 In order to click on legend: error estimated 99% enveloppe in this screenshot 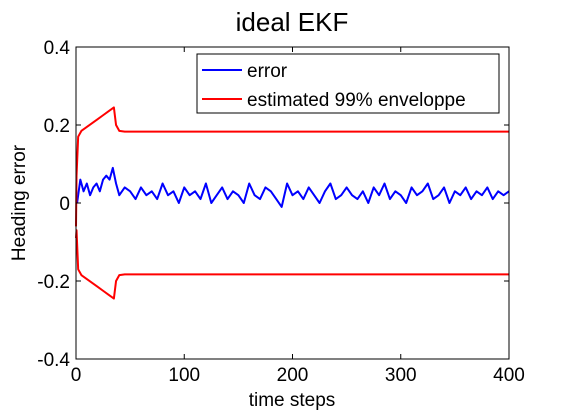, I will do `click(348, 83)`.